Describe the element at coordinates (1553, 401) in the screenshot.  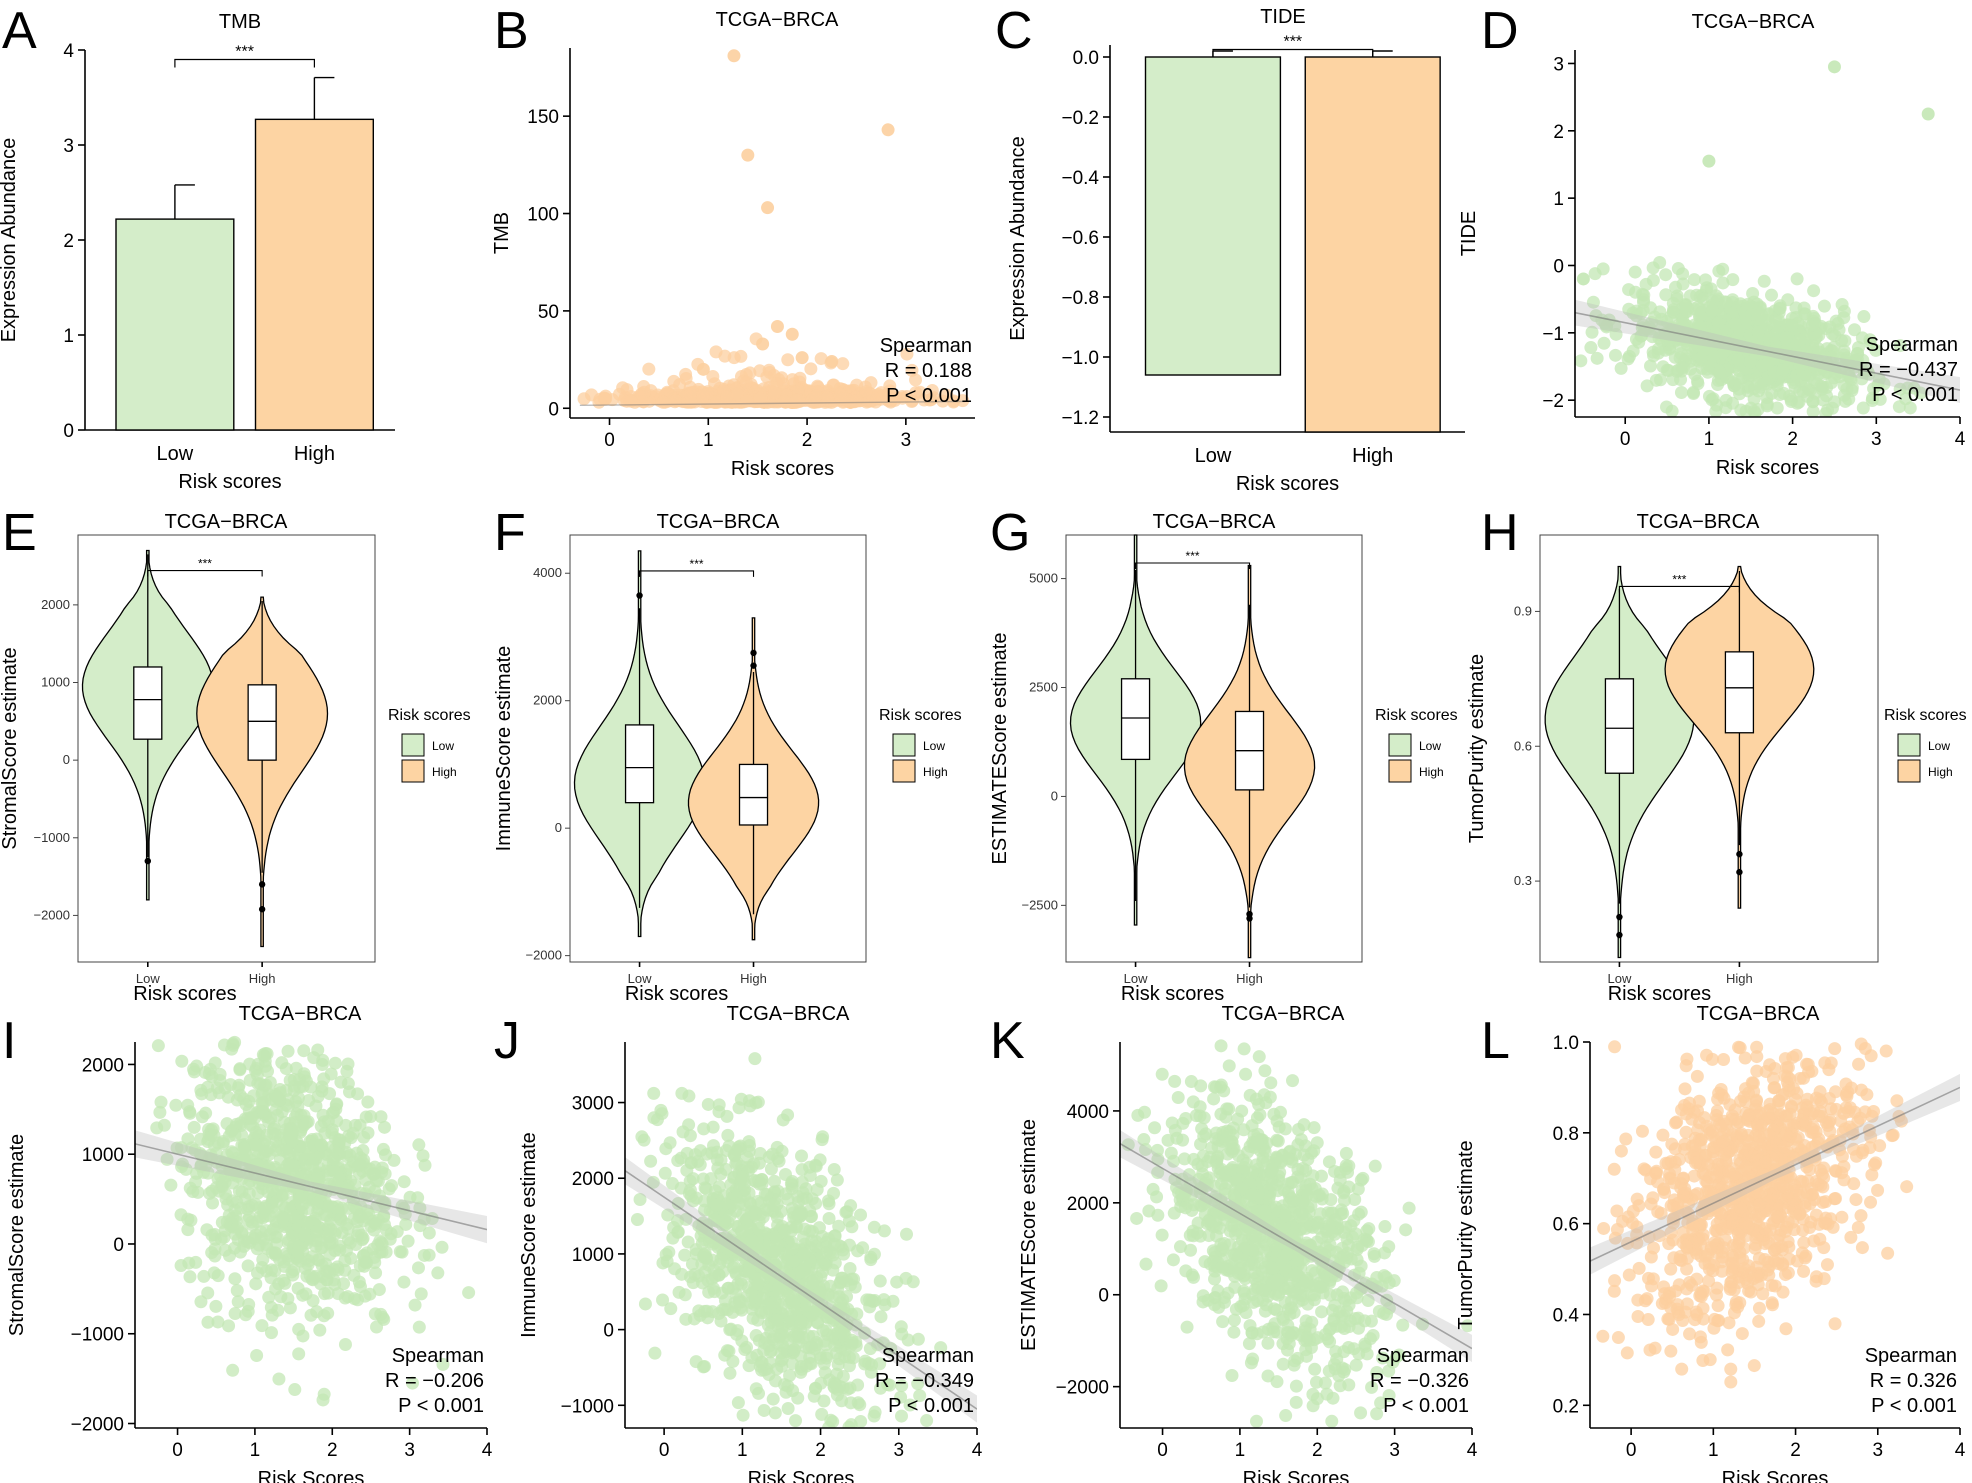
I see `y-tick-label: −2` at that location.